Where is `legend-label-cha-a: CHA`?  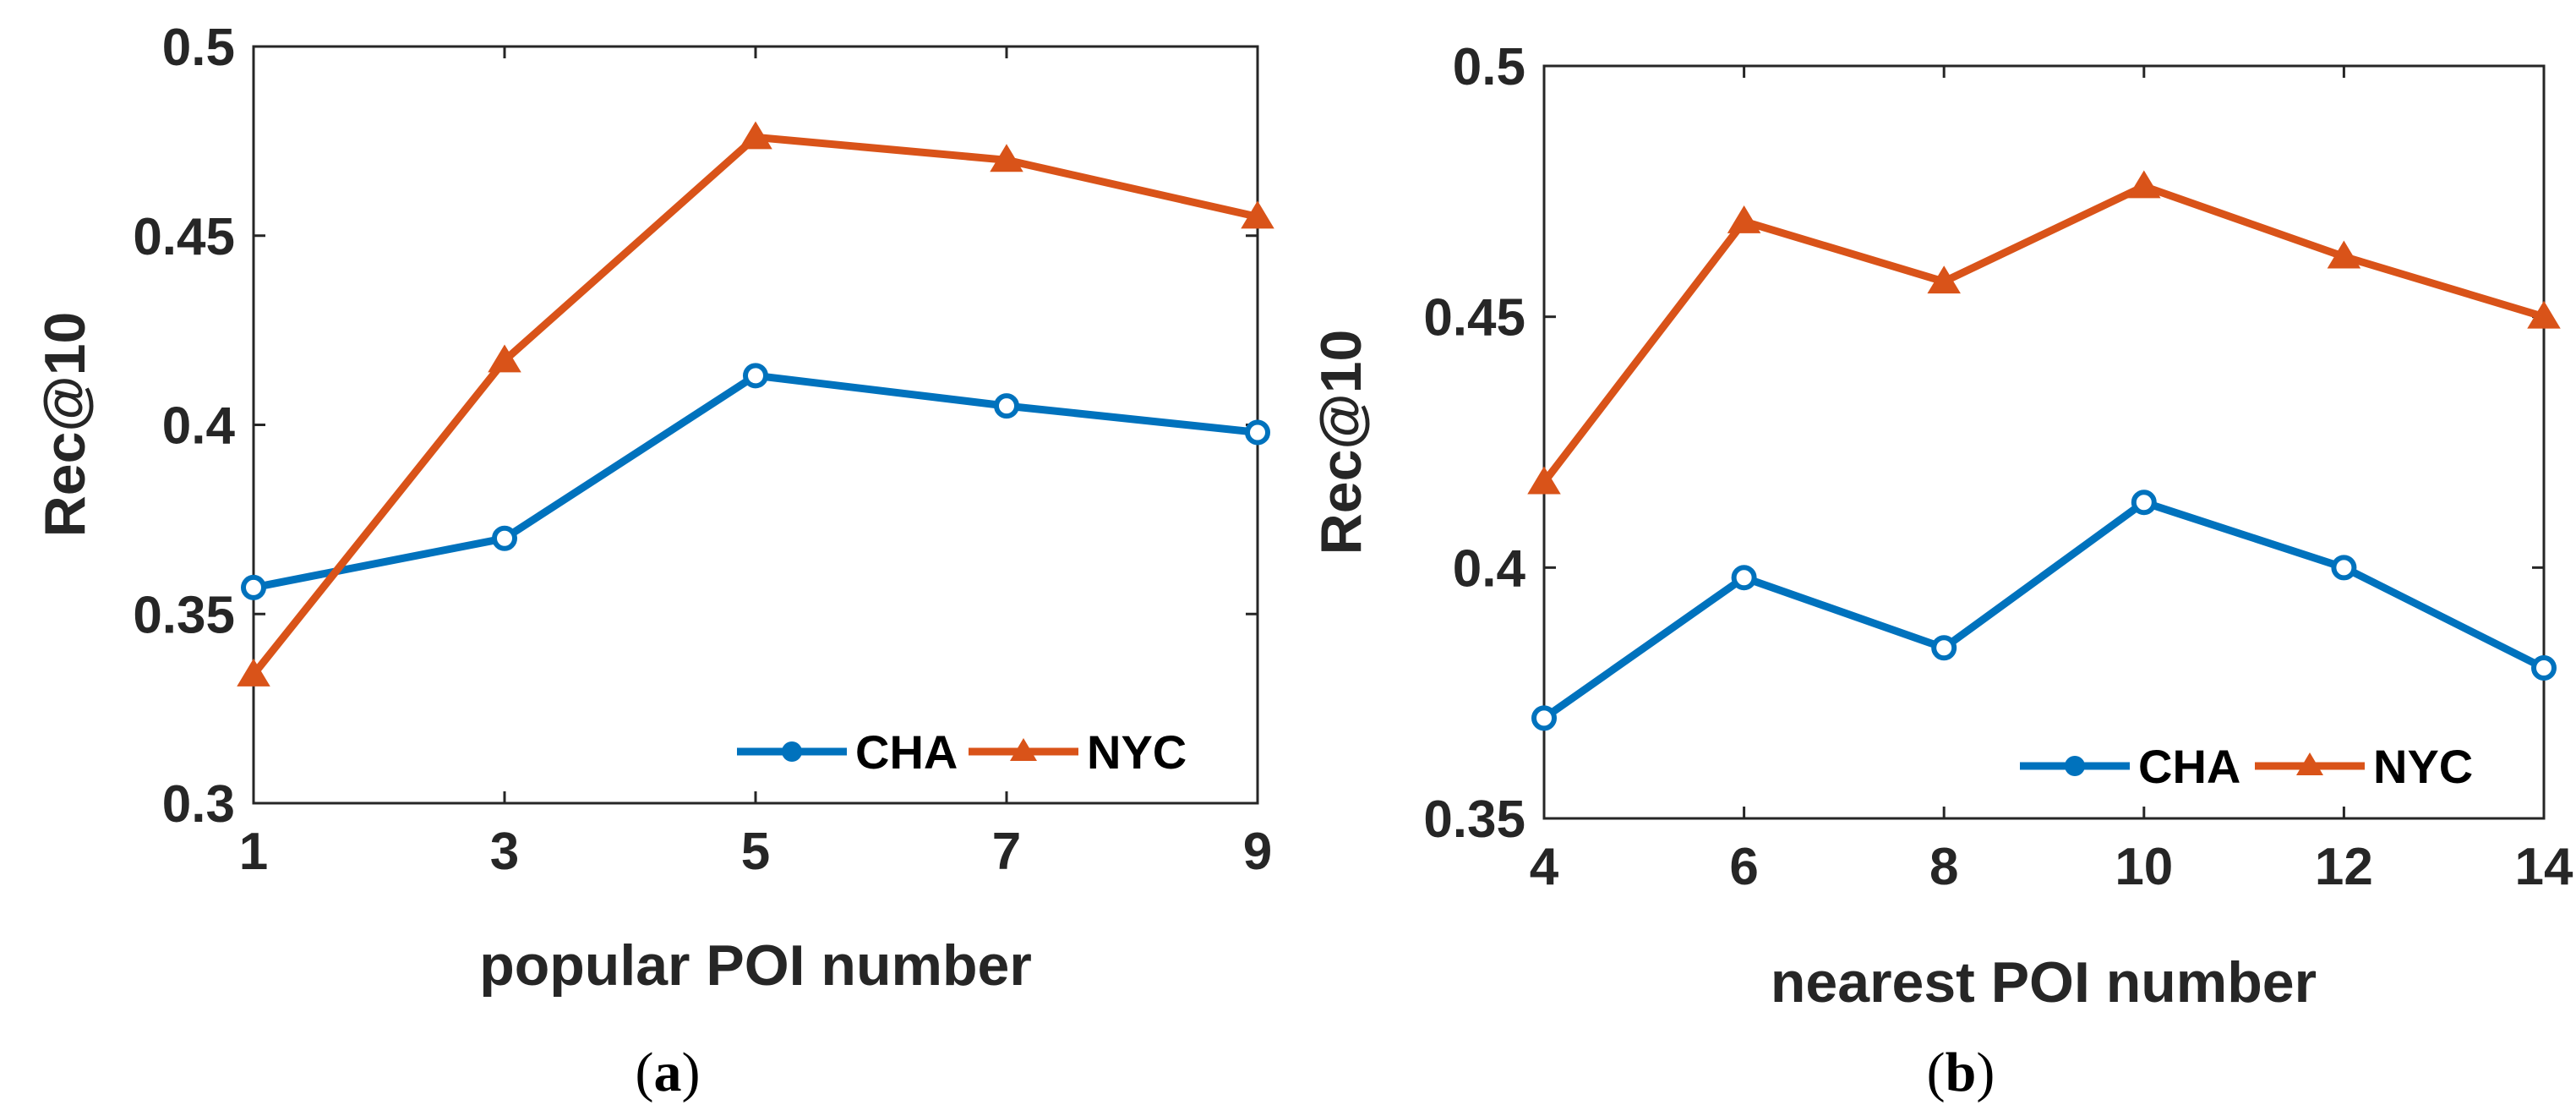
legend-label-cha-a: CHA is located at coordinates (906, 752).